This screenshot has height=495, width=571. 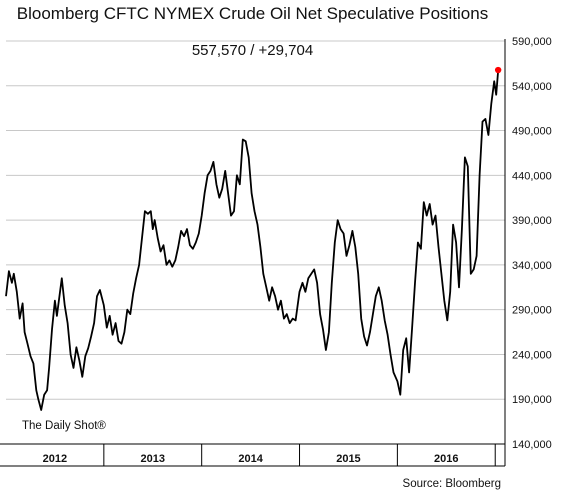 What do you see at coordinates (250, 459) in the screenshot?
I see `x-tick-label: 2014` at bounding box center [250, 459].